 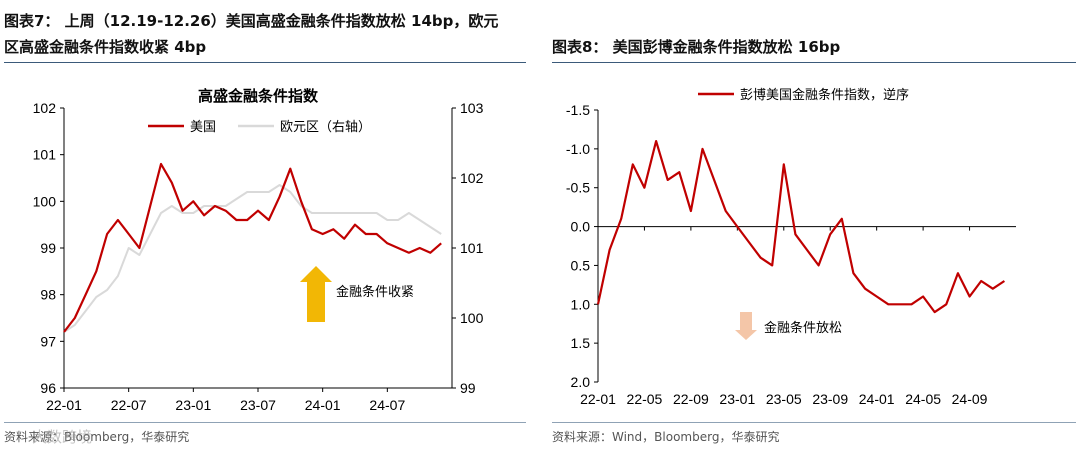 I want to click on left-title-rule, so click(x=265, y=62).